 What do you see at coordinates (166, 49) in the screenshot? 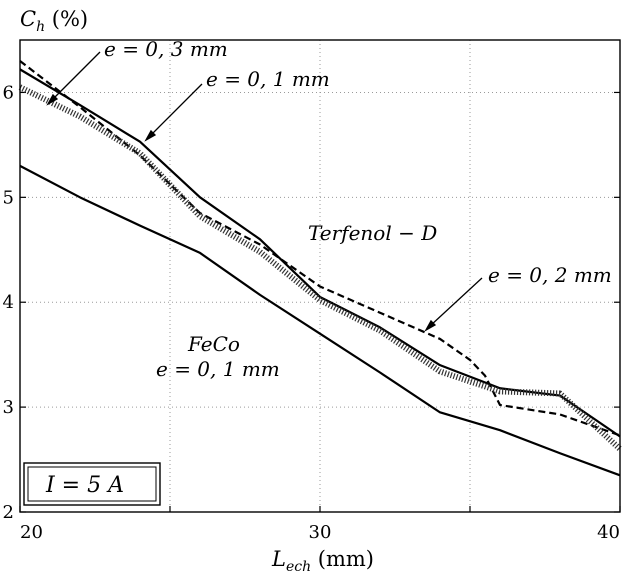
I see `annotation-e03: e = 0, 3 mm` at bounding box center [166, 49].